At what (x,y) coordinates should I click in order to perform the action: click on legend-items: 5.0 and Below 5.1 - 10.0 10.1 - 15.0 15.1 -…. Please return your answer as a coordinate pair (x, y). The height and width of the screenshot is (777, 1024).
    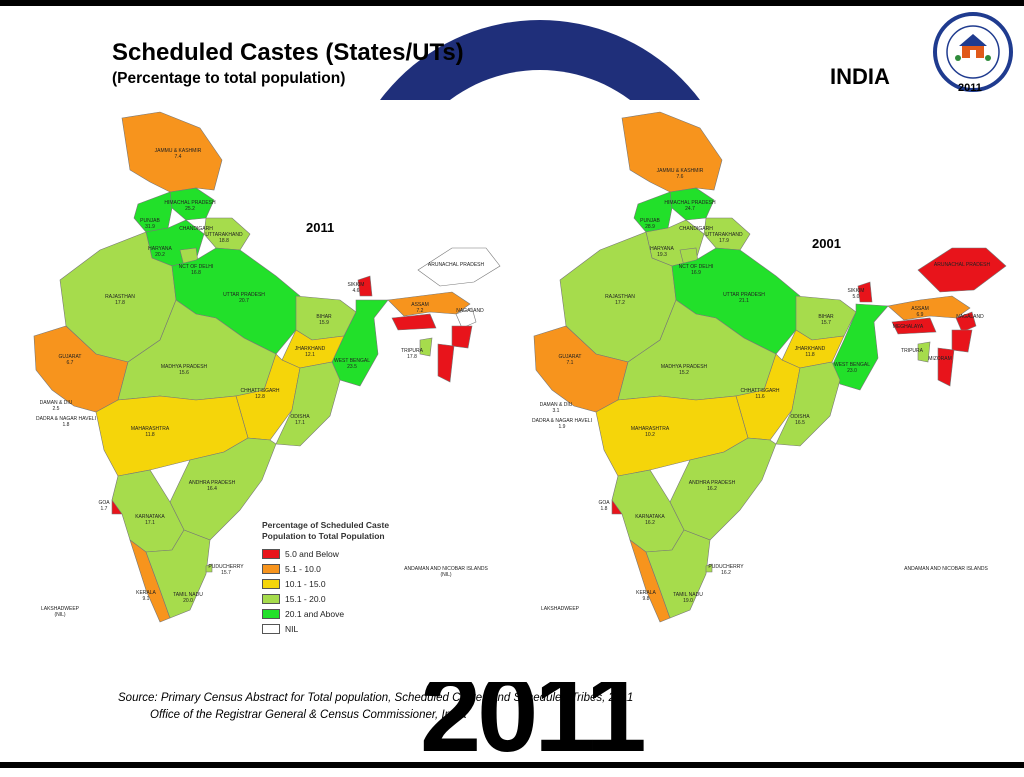
    Looking at the image, I should click on (352, 591).